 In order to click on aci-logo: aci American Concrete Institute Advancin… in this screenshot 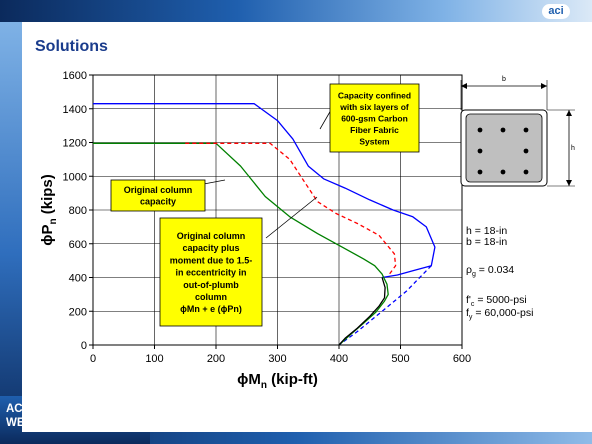, I will do `click(556, 24)`.